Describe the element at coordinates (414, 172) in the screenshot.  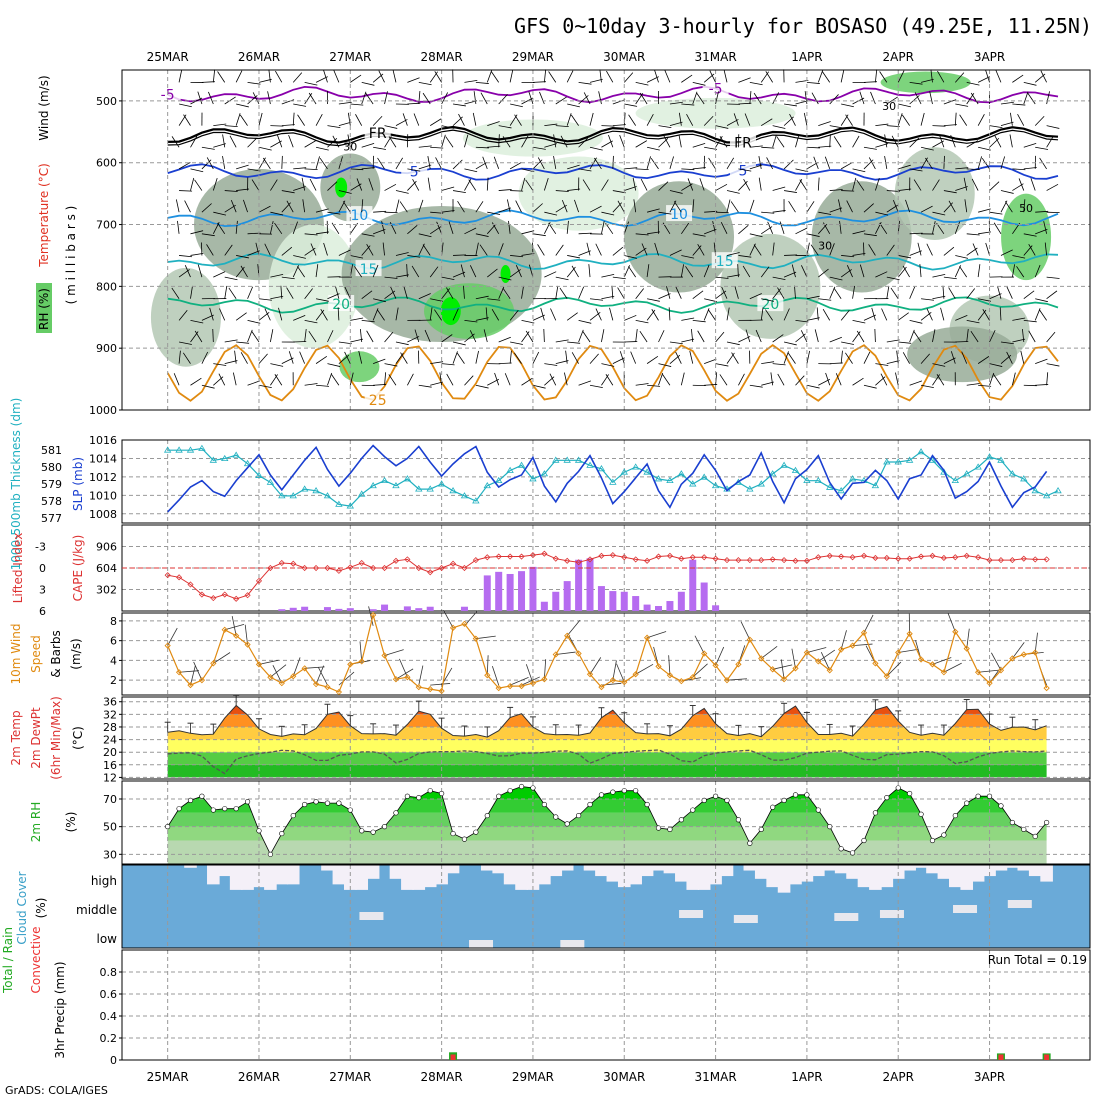
I see `contour-label: 5` at that location.